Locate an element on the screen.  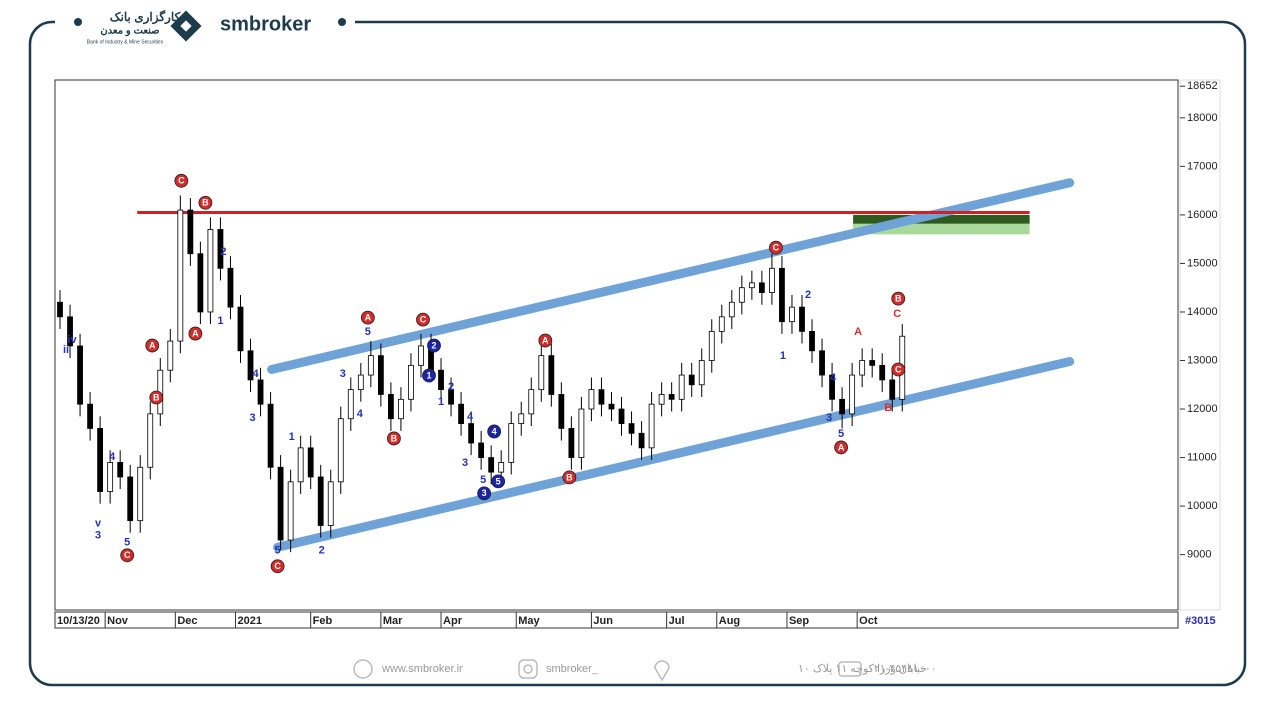
wave-label: B is located at coordinates (205, 203).